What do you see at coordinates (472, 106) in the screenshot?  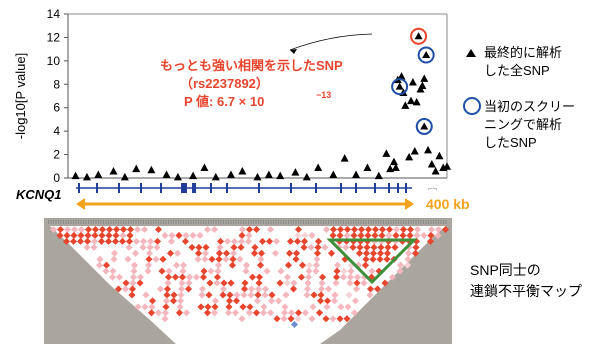 I see `legend-circle-icon` at bounding box center [472, 106].